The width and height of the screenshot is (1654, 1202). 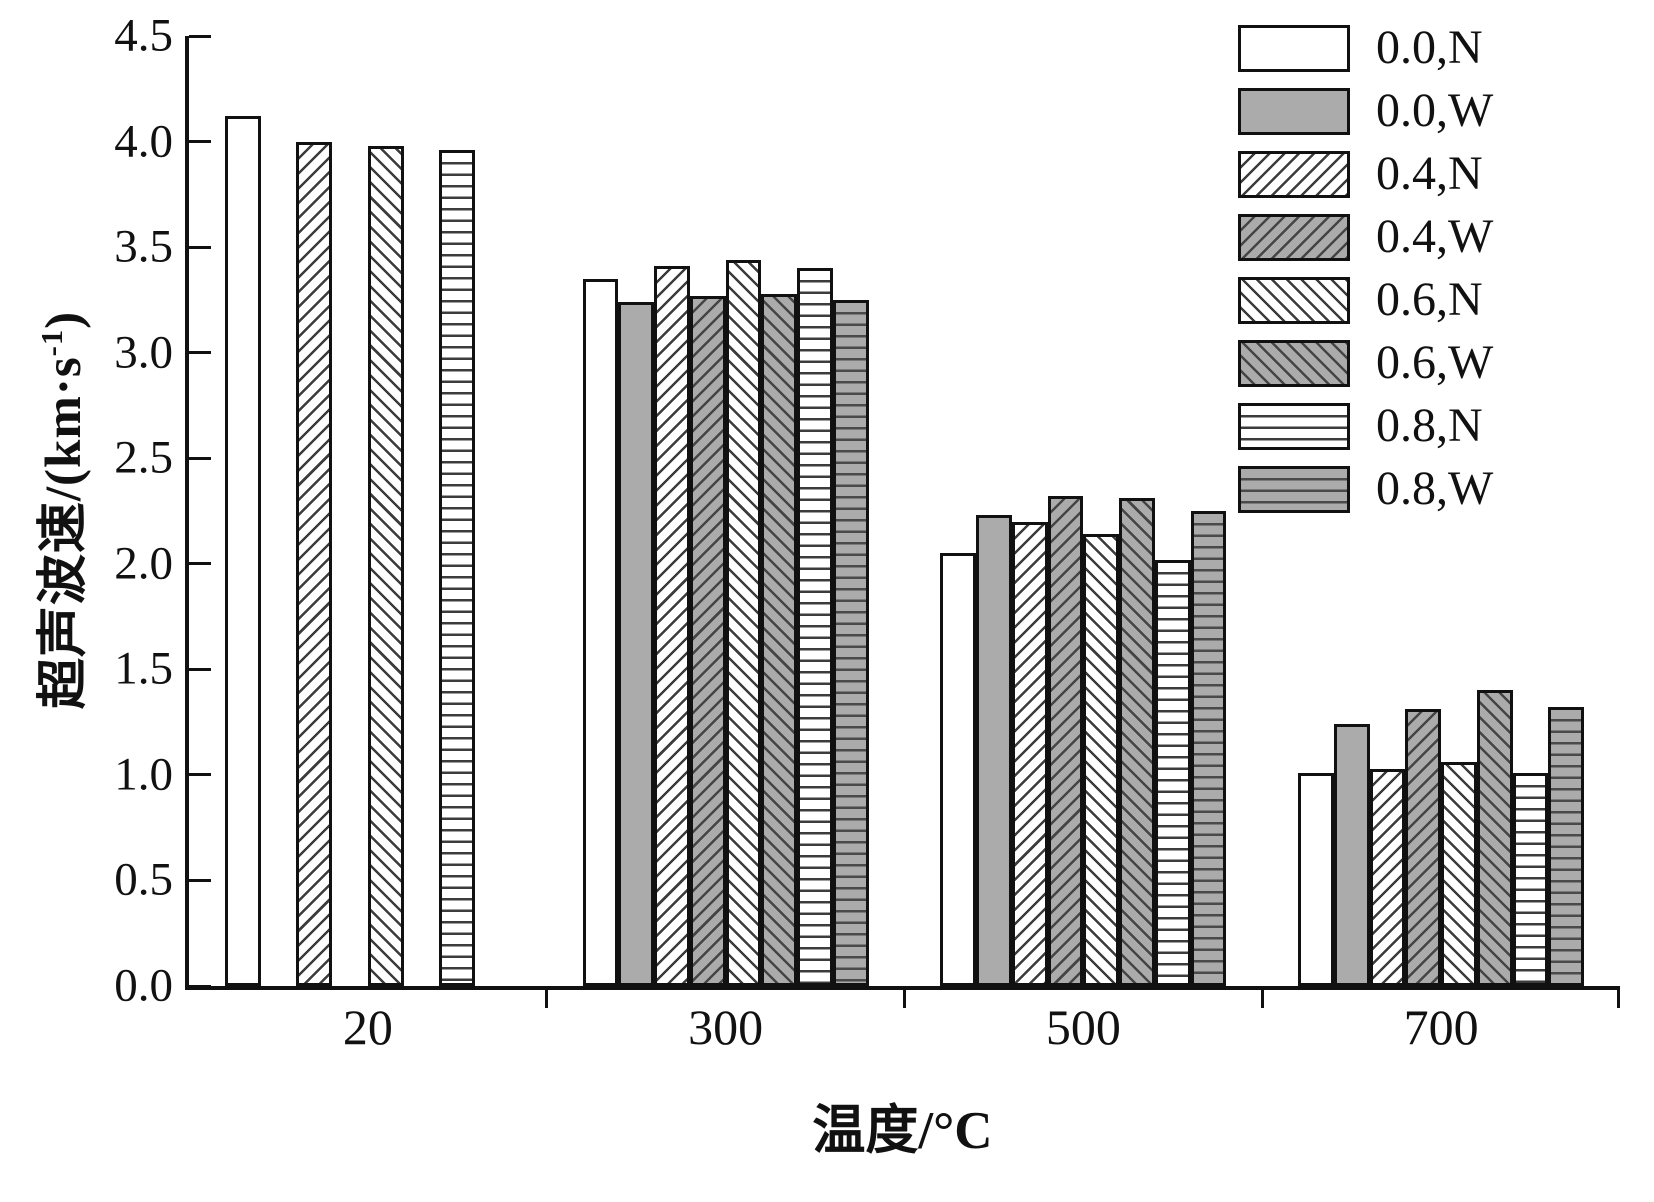 What do you see at coordinates (1083, 1027) in the screenshot?
I see `x-category-label: 500` at bounding box center [1083, 1027].